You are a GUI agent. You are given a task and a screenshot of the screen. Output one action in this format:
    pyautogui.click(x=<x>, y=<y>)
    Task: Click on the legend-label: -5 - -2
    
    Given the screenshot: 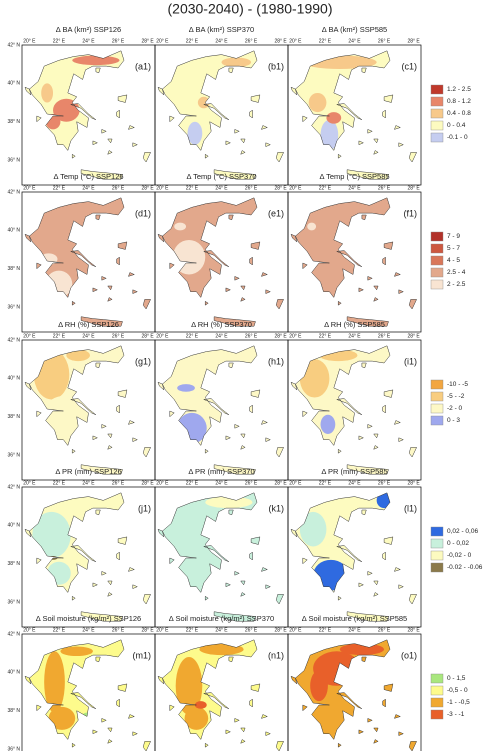 What is the action you would take?
    pyautogui.click(x=456, y=396)
    